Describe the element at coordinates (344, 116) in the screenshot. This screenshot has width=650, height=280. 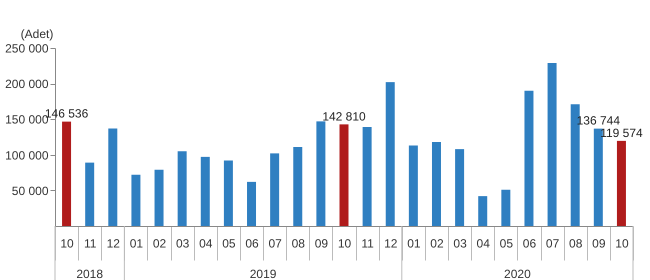
I see `data-label: 142 810` at that location.